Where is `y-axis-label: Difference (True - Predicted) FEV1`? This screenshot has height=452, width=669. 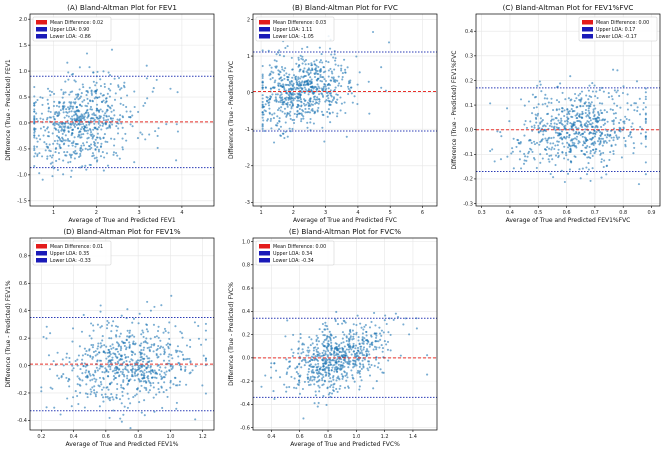
y-axis-label: Difference (True - Predicted) FEV1 is located at coordinates (8, 110).